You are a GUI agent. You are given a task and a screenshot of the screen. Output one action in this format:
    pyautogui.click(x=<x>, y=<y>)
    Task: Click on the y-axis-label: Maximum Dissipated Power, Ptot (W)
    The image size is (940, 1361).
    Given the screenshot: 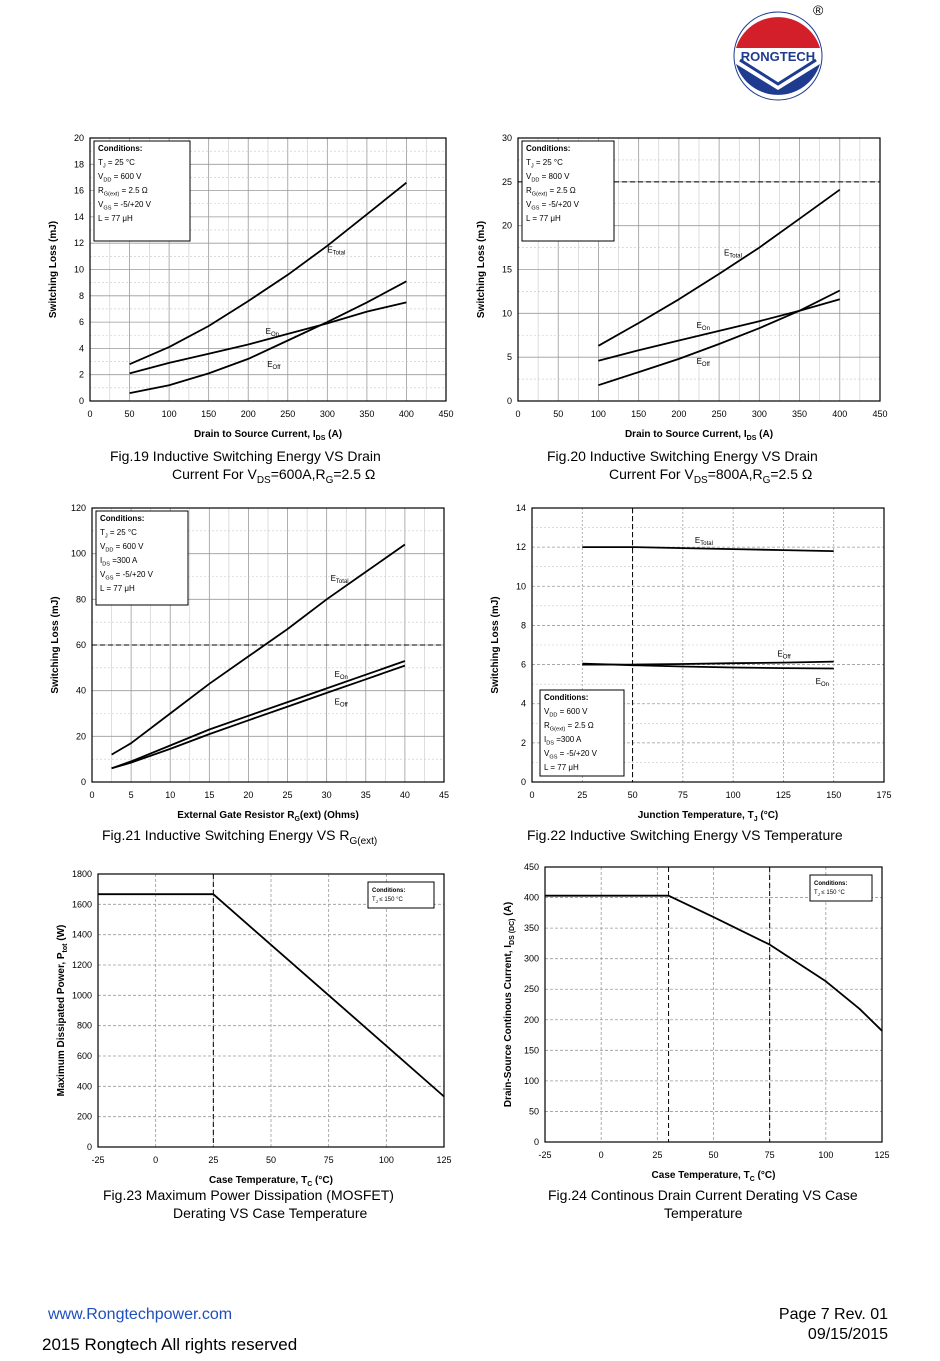 What is the action you would take?
    pyautogui.click(x=62, y=1011)
    